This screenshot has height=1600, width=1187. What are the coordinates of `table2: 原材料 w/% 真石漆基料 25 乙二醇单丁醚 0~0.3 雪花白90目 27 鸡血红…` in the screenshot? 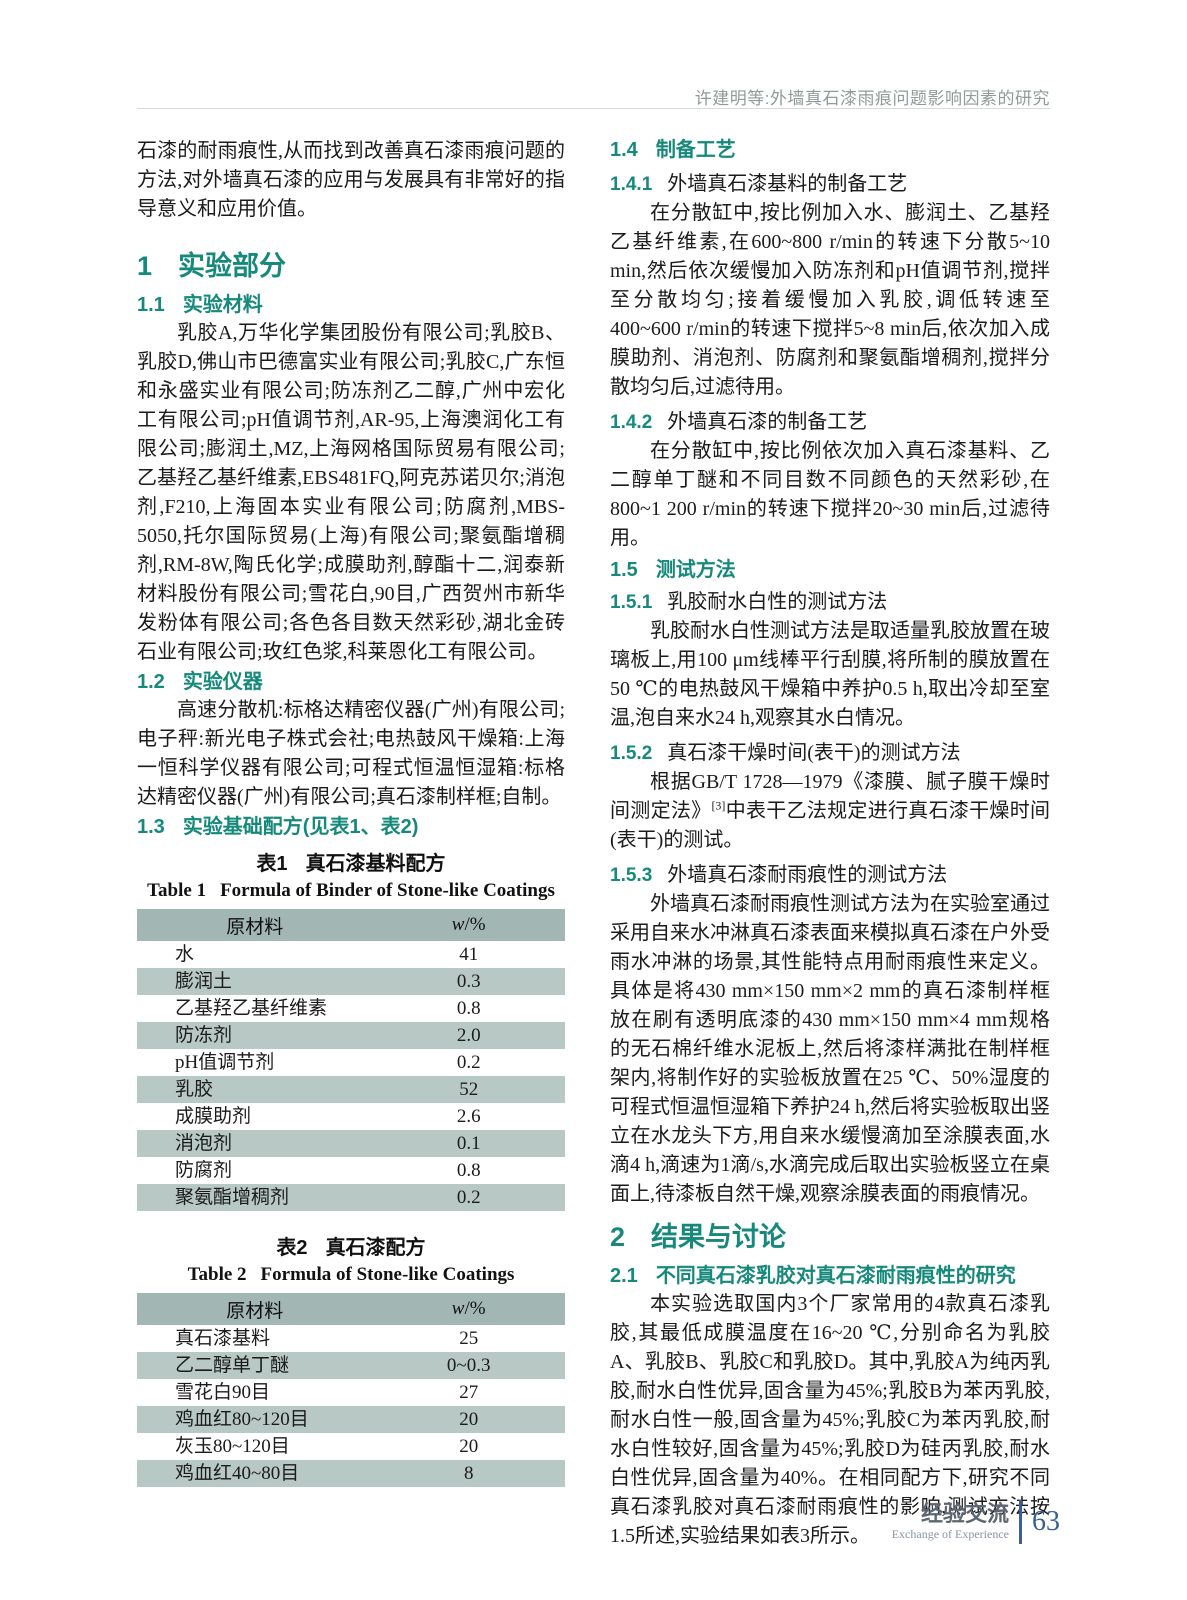 It's located at (351, 1390).